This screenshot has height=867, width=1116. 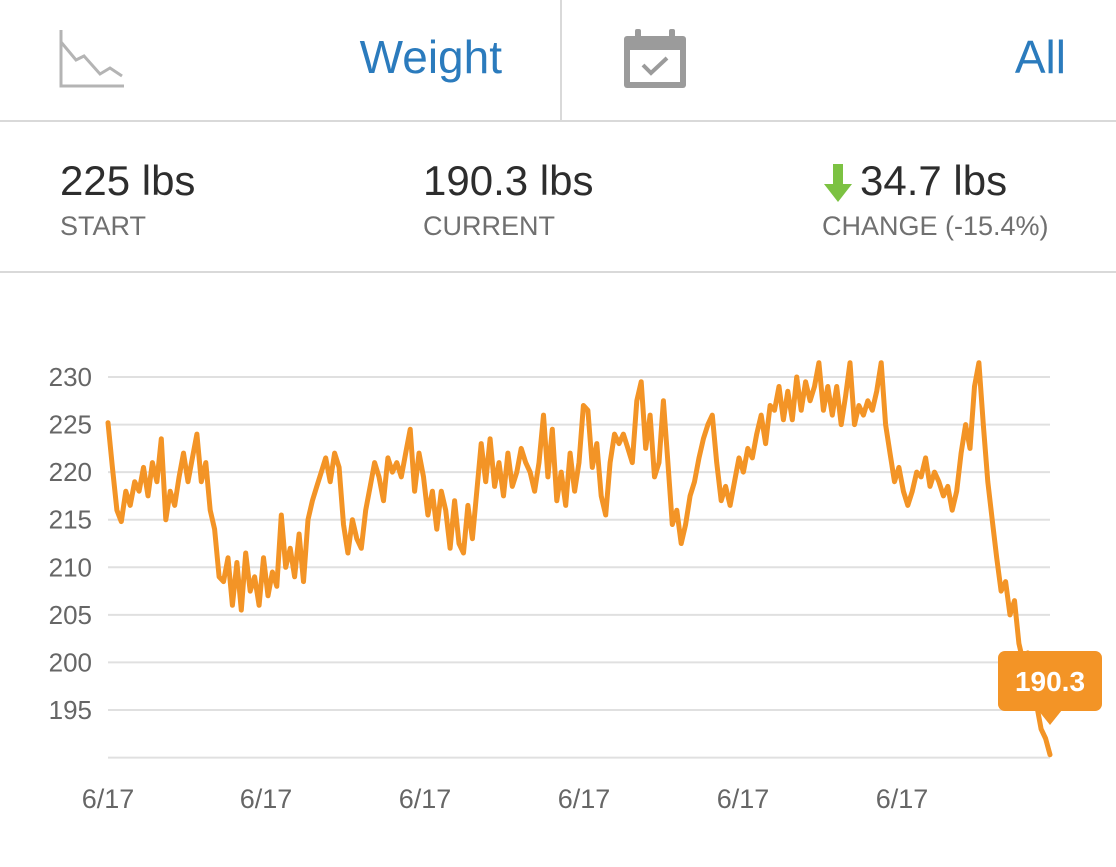 I want to click on current-weight-value: 190.3 lbs, so click(x=508, y=180).